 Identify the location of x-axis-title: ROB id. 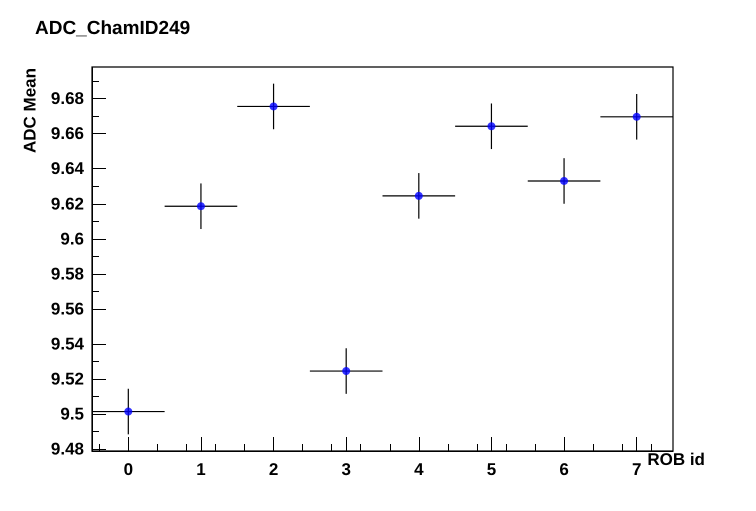
(676, 459).